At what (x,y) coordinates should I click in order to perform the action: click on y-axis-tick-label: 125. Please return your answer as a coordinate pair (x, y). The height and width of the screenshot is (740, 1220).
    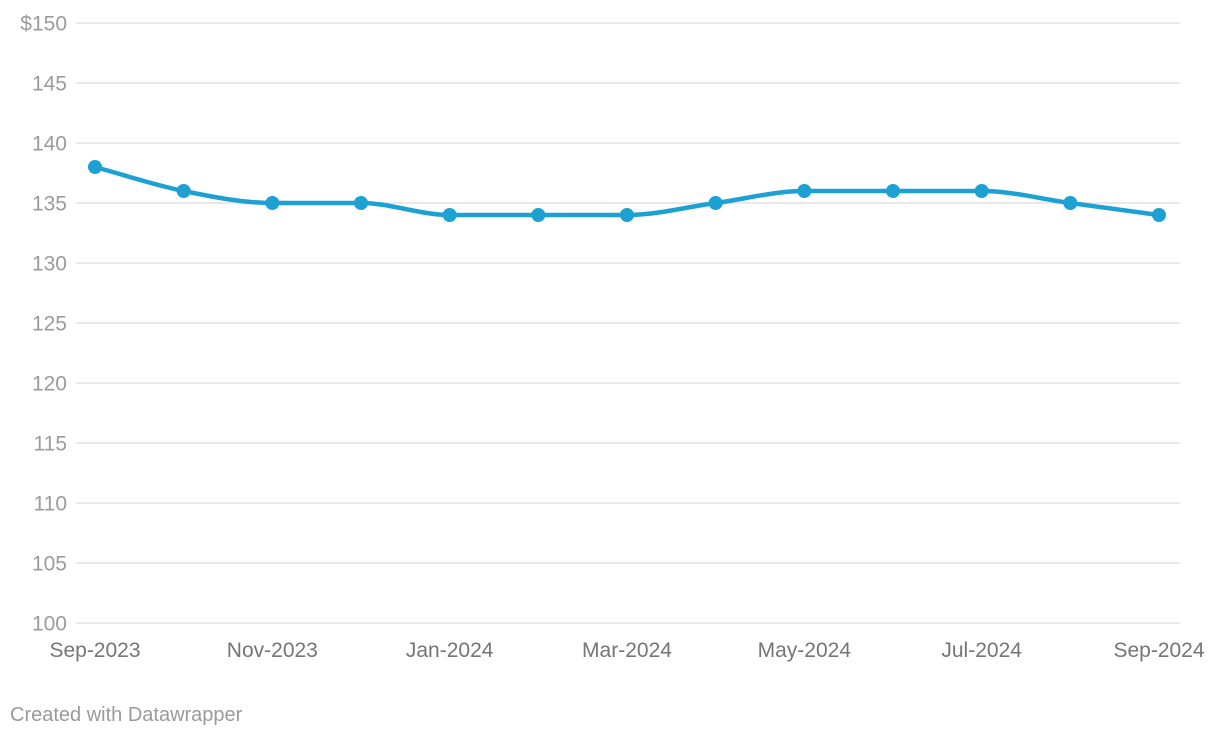
    Looking at the image, I should click on (49, 323).